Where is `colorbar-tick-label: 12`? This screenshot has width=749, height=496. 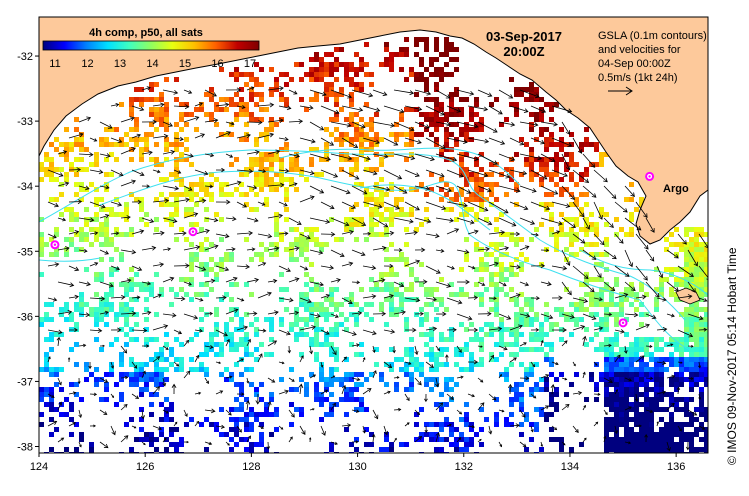 colorbar-tick-label: 12 is located at coordinates (87, 64).